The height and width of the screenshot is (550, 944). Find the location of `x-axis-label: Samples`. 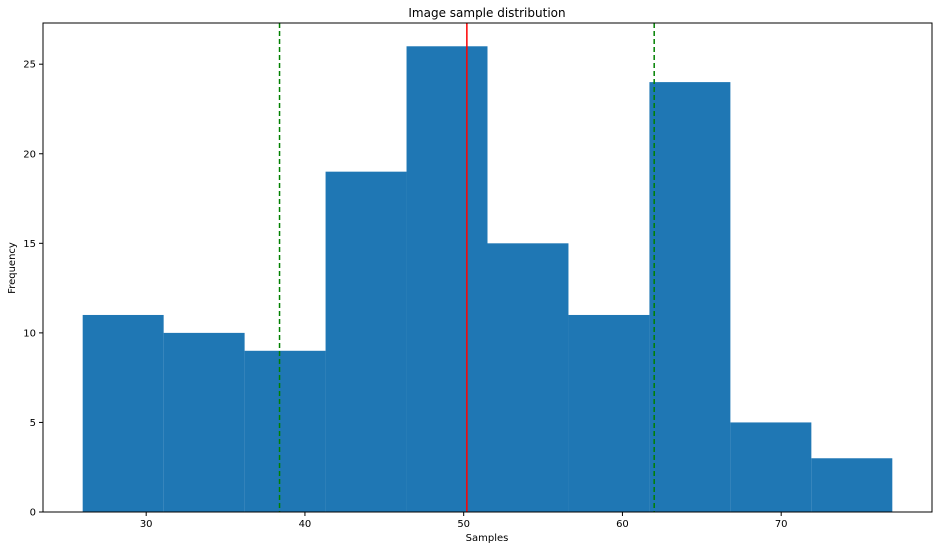

x-axis-label: Samples is located at coordinates (487, 538).